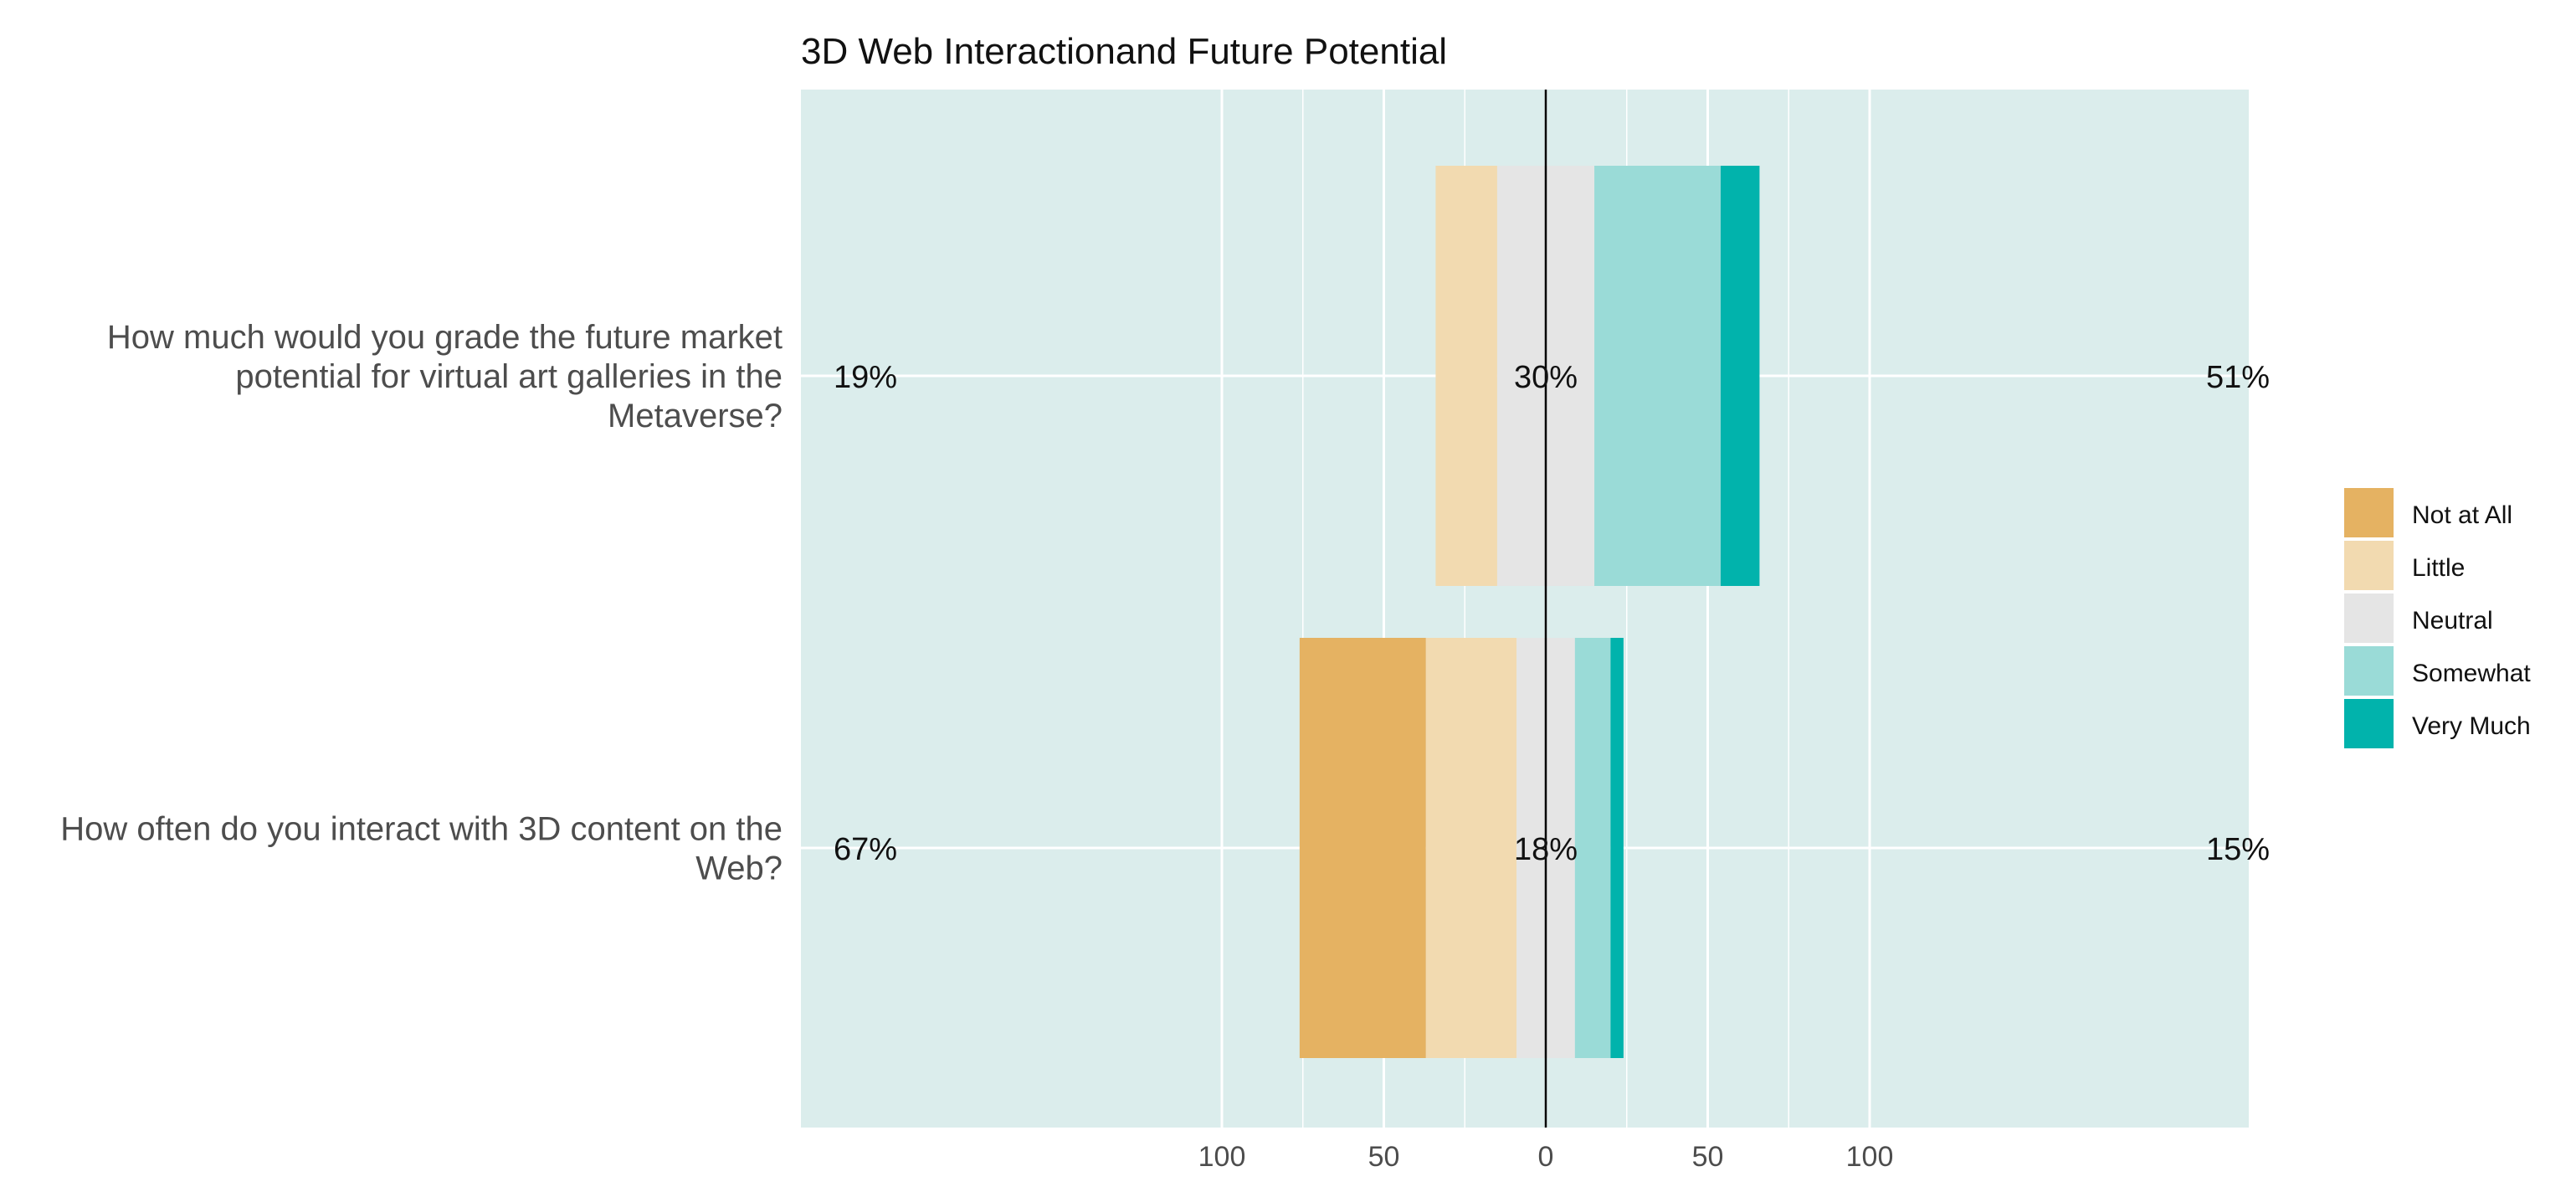 The width and height of the screenshot is (2576, 1192). Describe the element at coordinates (2462, 515) in the screenshot. I see `legend-label: Not at All` at that location.